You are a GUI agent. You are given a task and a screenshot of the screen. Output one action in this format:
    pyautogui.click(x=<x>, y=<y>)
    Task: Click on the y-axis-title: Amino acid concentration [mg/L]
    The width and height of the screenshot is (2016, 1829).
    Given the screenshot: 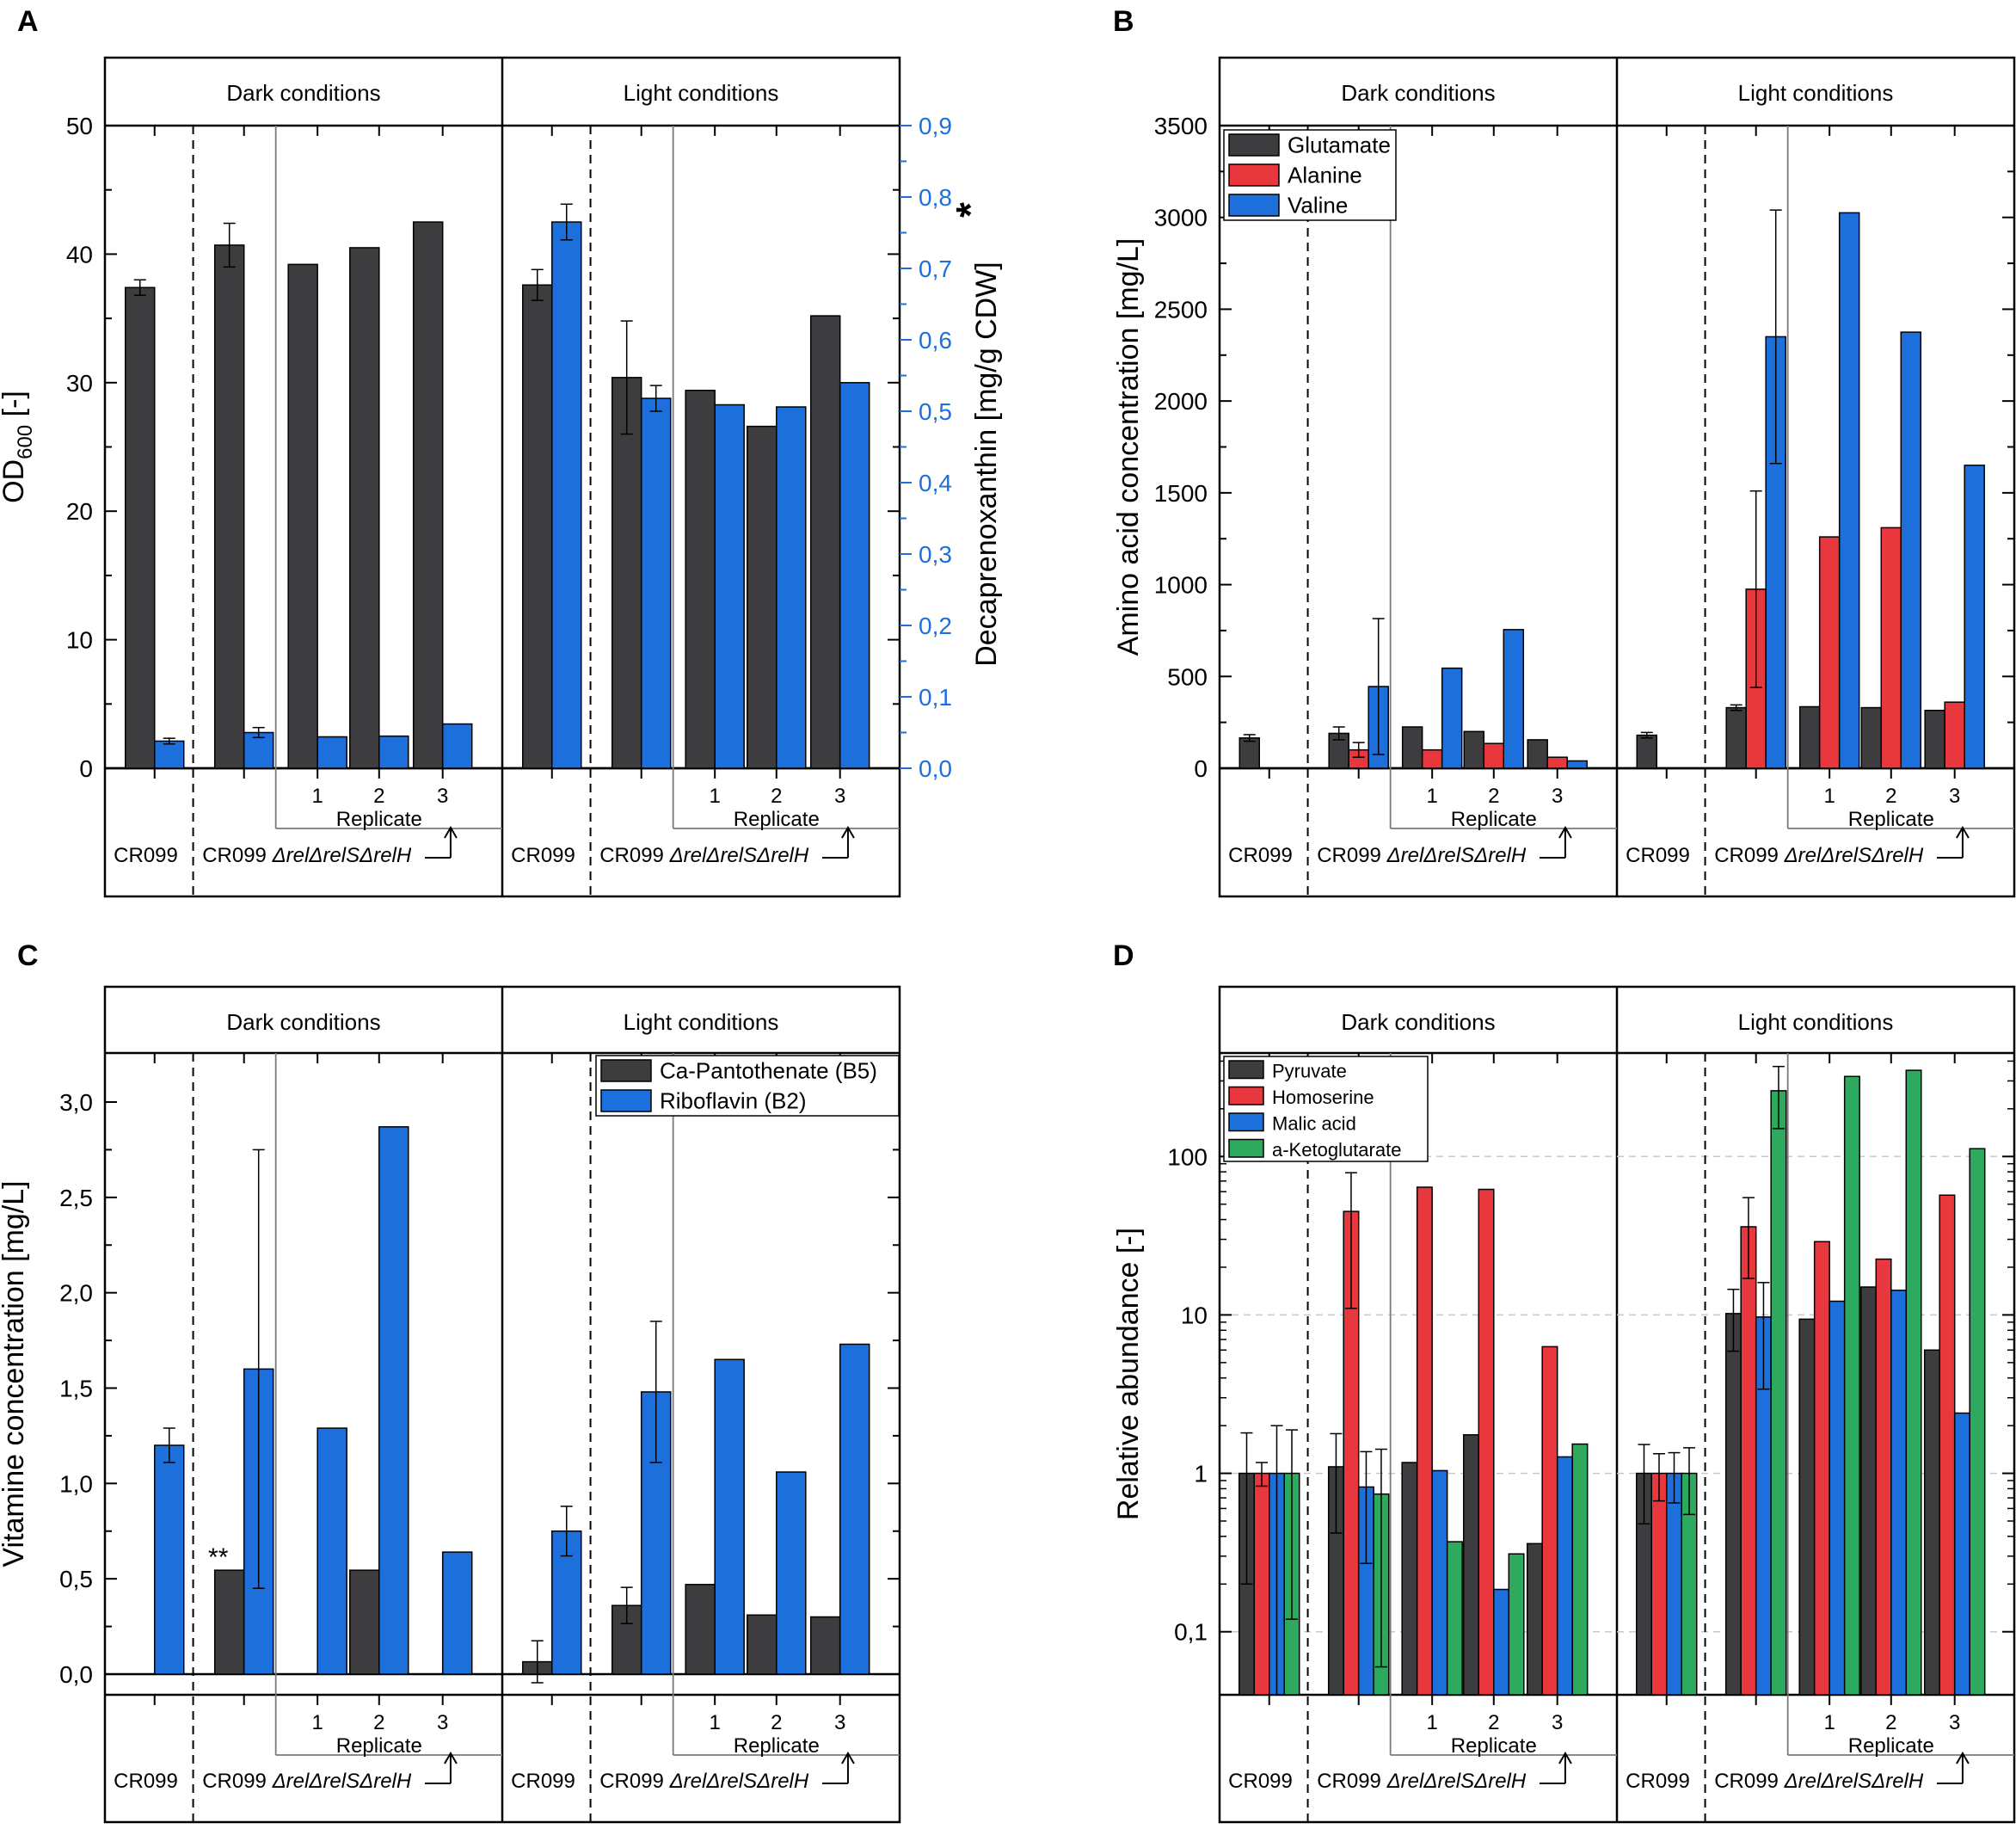 What is the action you would take?
    pyautogui.click(x=1128, y=447)
    